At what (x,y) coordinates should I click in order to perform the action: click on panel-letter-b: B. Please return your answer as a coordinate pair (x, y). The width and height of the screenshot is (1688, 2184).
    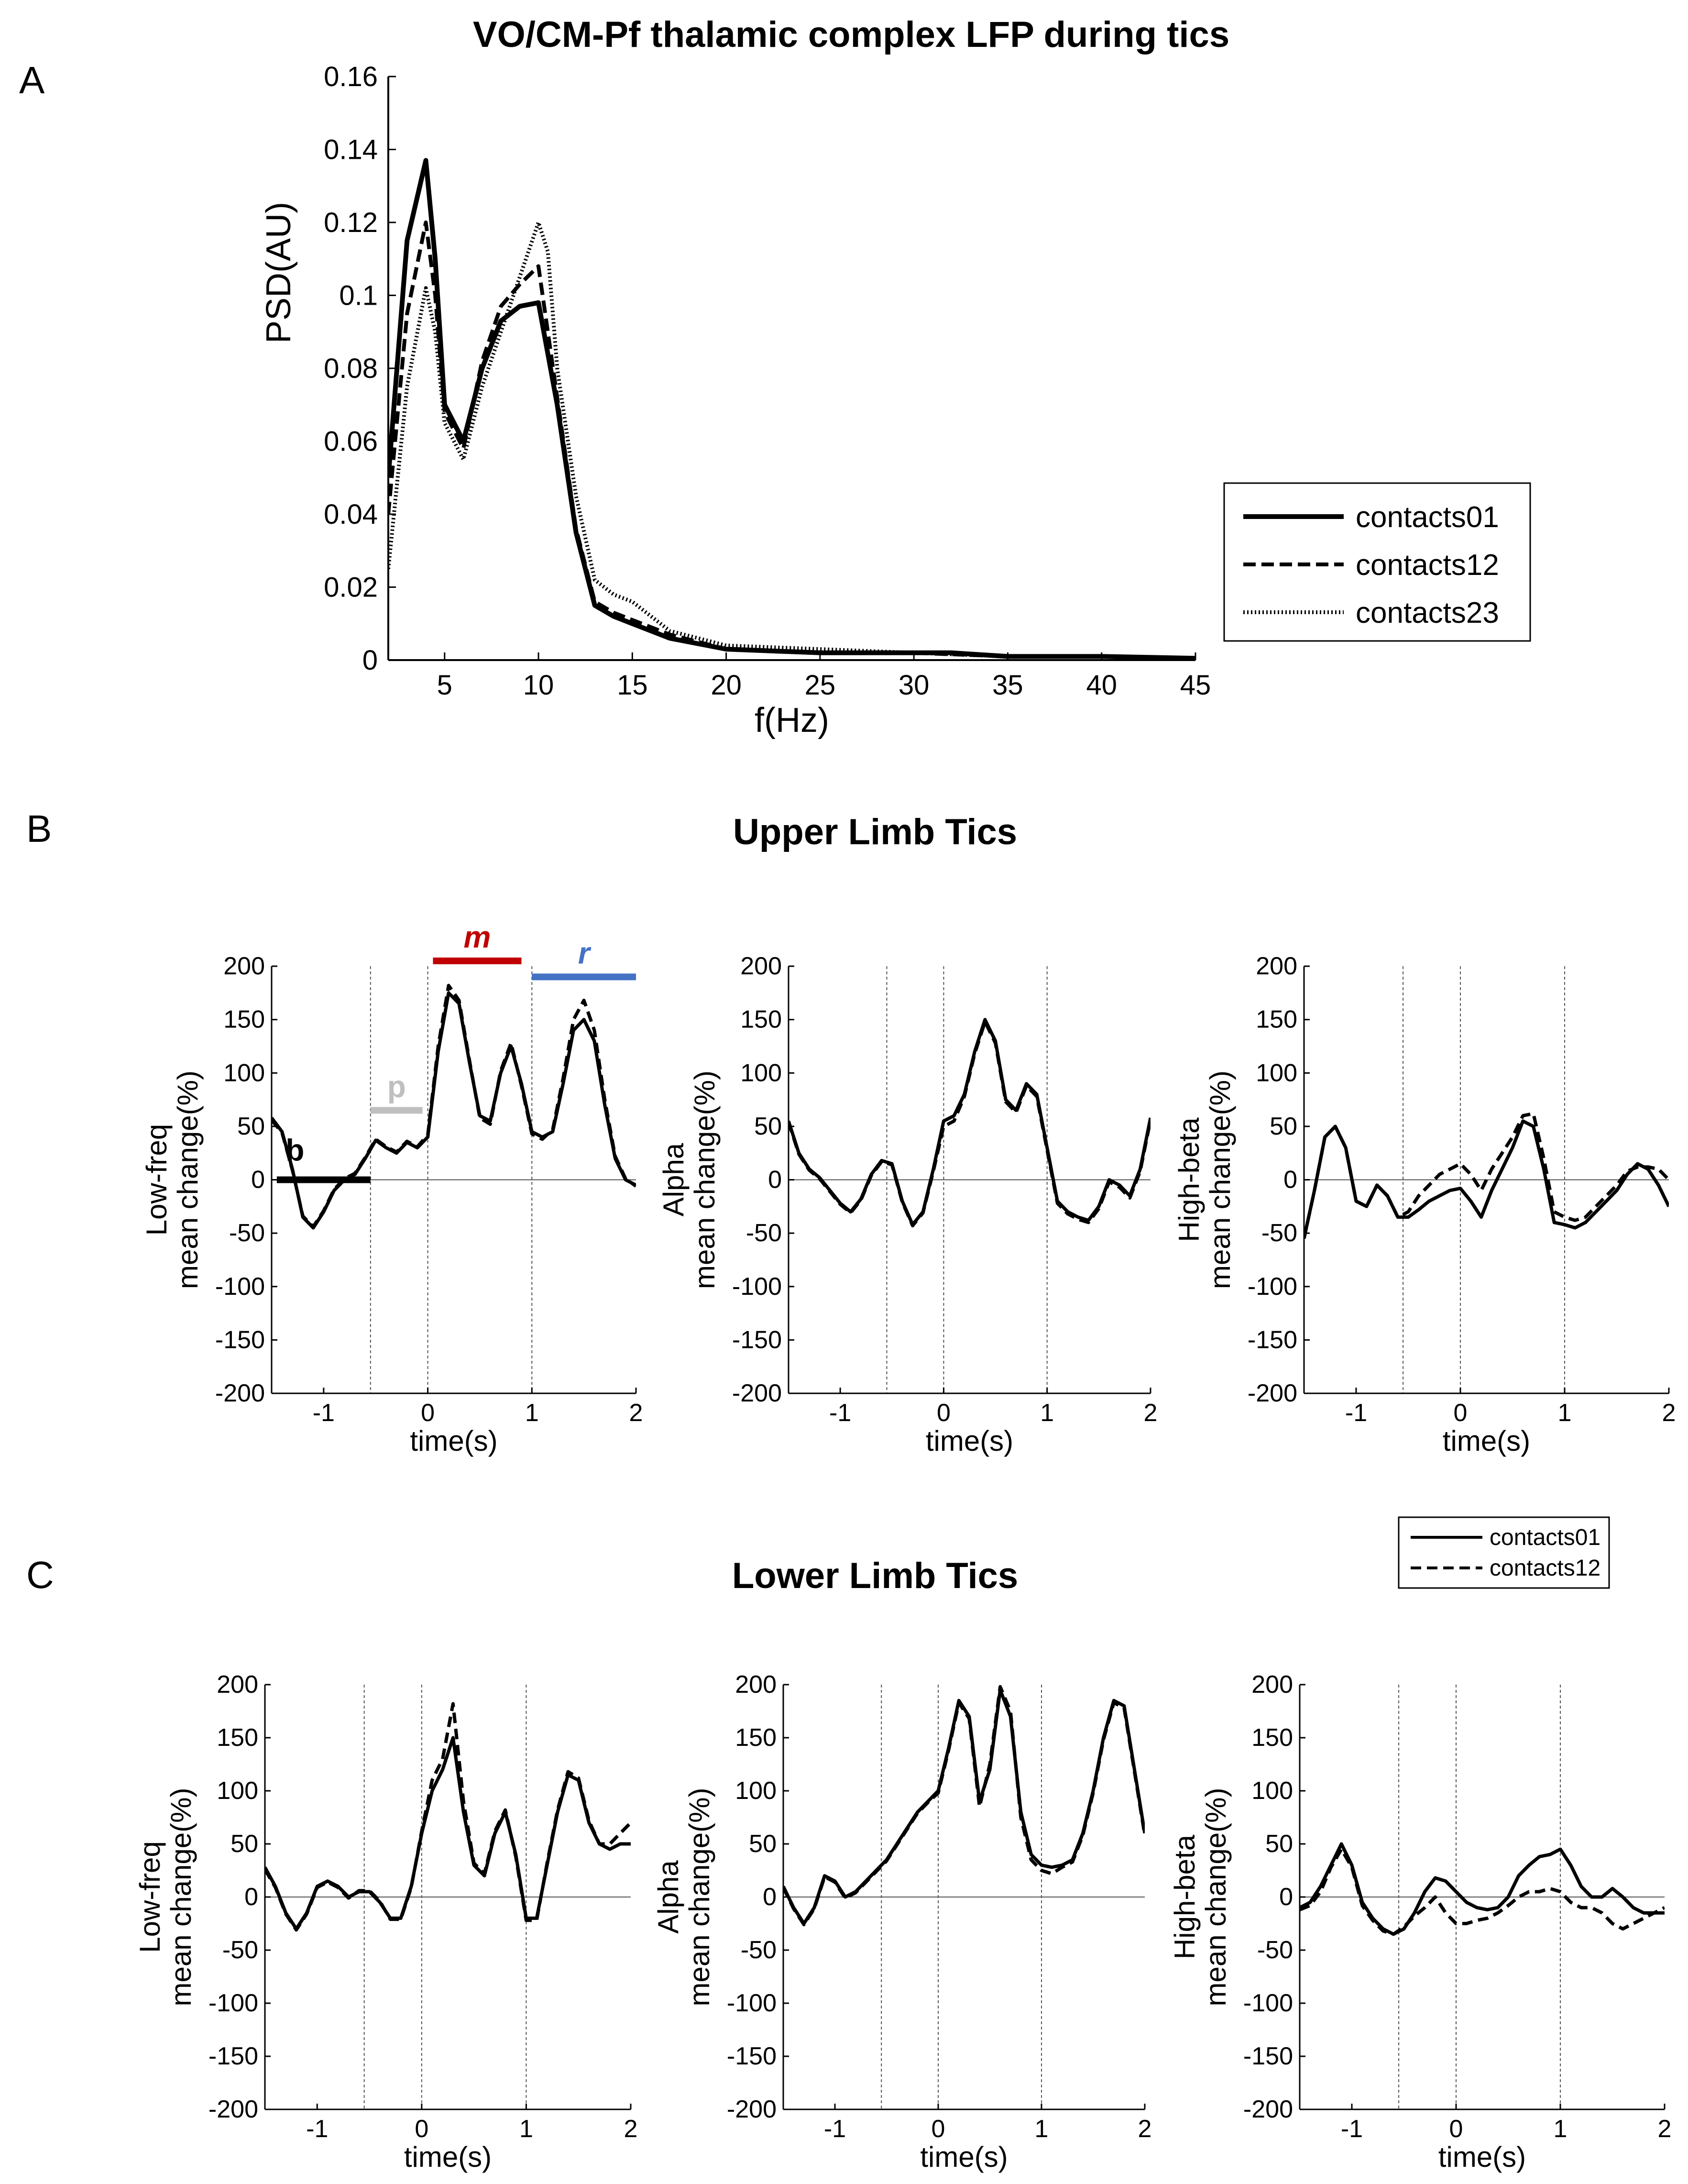
    Looking at the image, I should click on (39, 829).